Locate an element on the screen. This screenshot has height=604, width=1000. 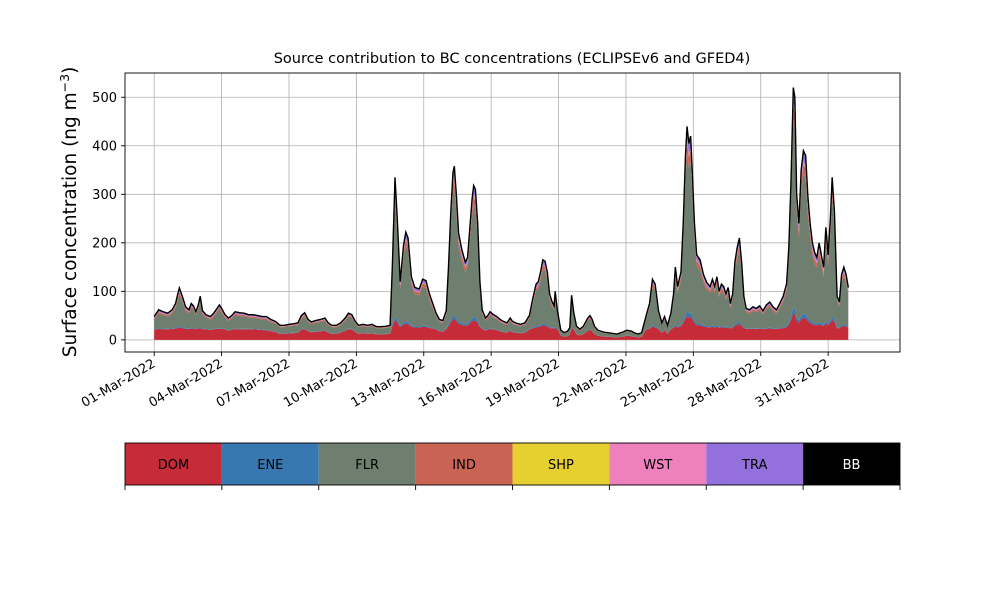
y-tick-label-1: 100 is located at coordinates (104, 292).